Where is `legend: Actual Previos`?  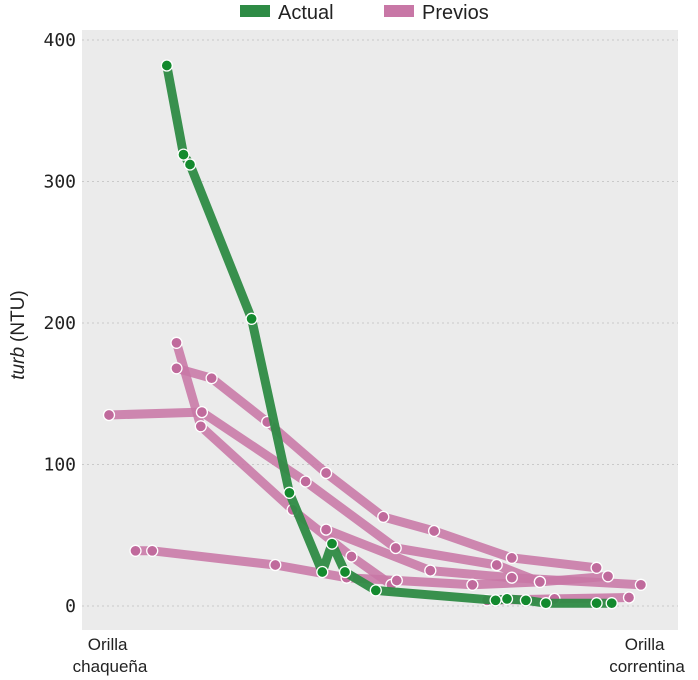
legend: Actual Previos is located at coordinates (364, 13).